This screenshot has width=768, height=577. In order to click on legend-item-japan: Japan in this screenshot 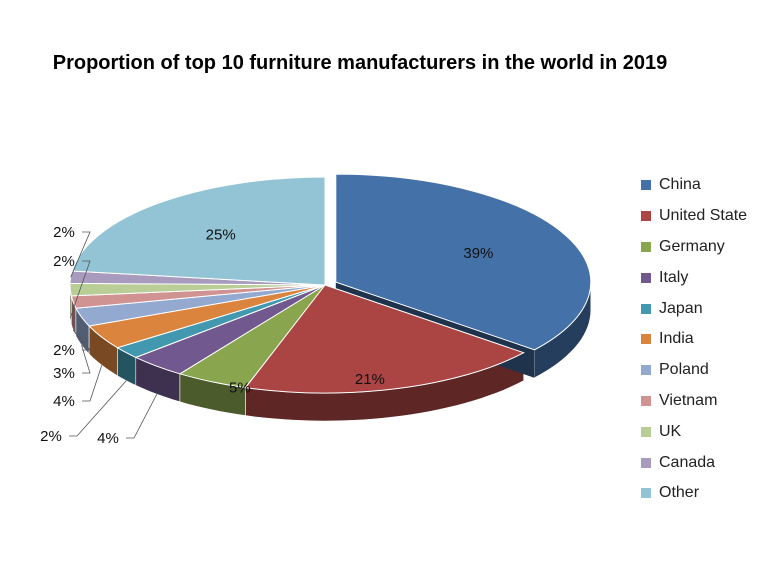, I will do `click(694, 308)`.